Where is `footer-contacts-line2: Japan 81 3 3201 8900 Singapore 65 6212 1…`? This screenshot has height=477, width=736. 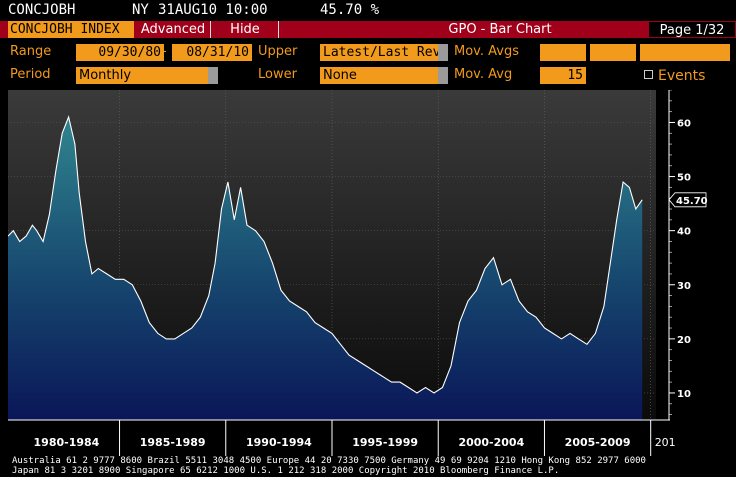 footer-contacts-line2: Japan 81 3 3201 8900 Singapore 65 6212 1… is located at coordinates (286, 470).